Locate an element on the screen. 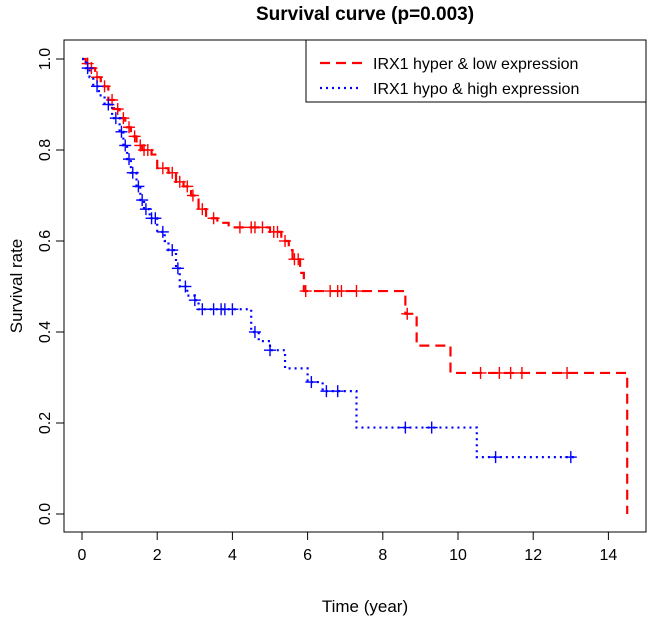 This screenshot has width=650, height=617. legend-label-hyper-low: IRX1 hyper & low expression is located at coordinates (475, 64).